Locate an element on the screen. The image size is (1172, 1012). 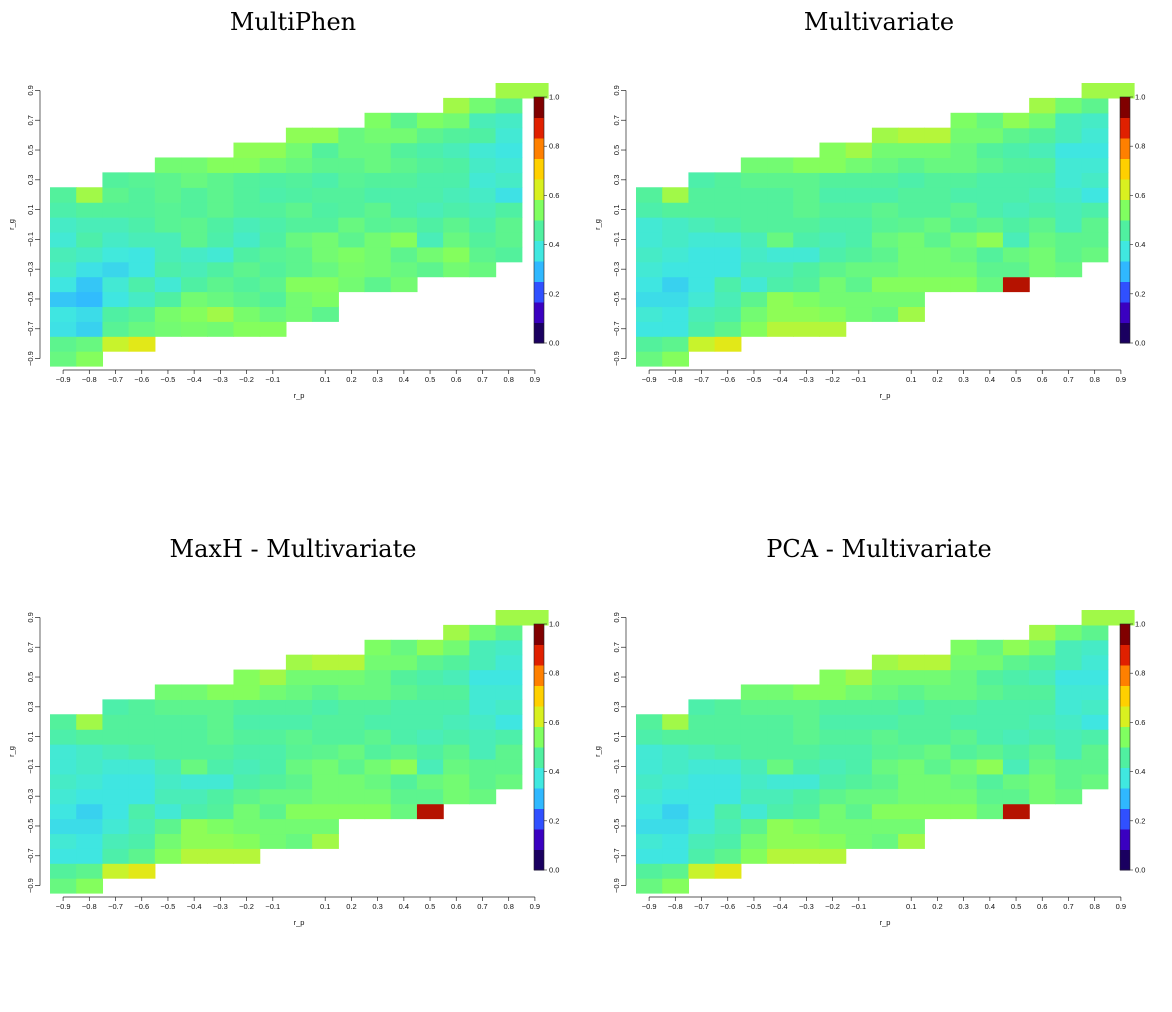
x-tick-label: 0.9 is located at coordinates (1121, 379).